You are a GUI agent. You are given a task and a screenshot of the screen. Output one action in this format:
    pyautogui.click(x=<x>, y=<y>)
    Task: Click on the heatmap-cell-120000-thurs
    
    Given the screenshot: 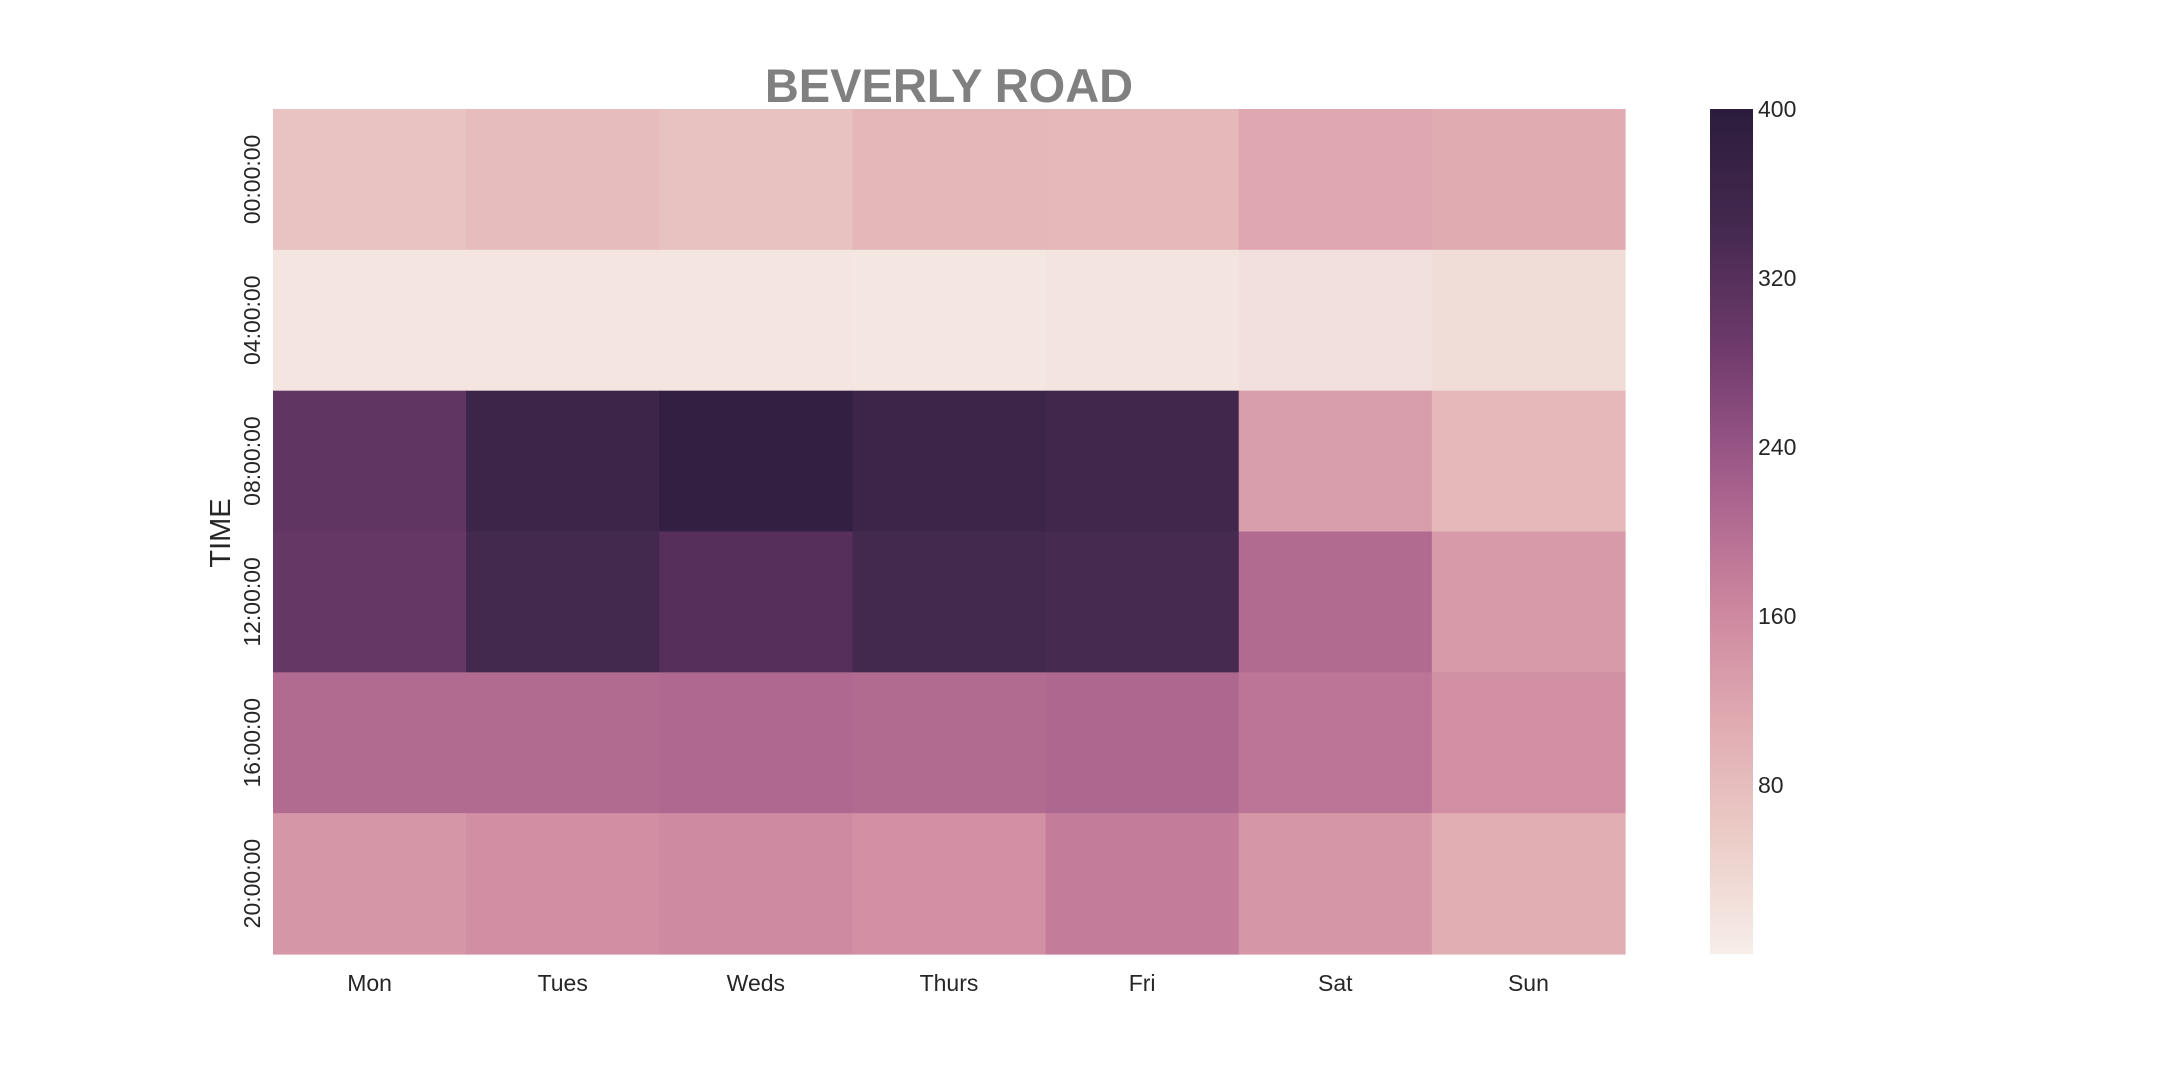 What is the action you would take?
    pyautogui.click(x=949, y=602)
    